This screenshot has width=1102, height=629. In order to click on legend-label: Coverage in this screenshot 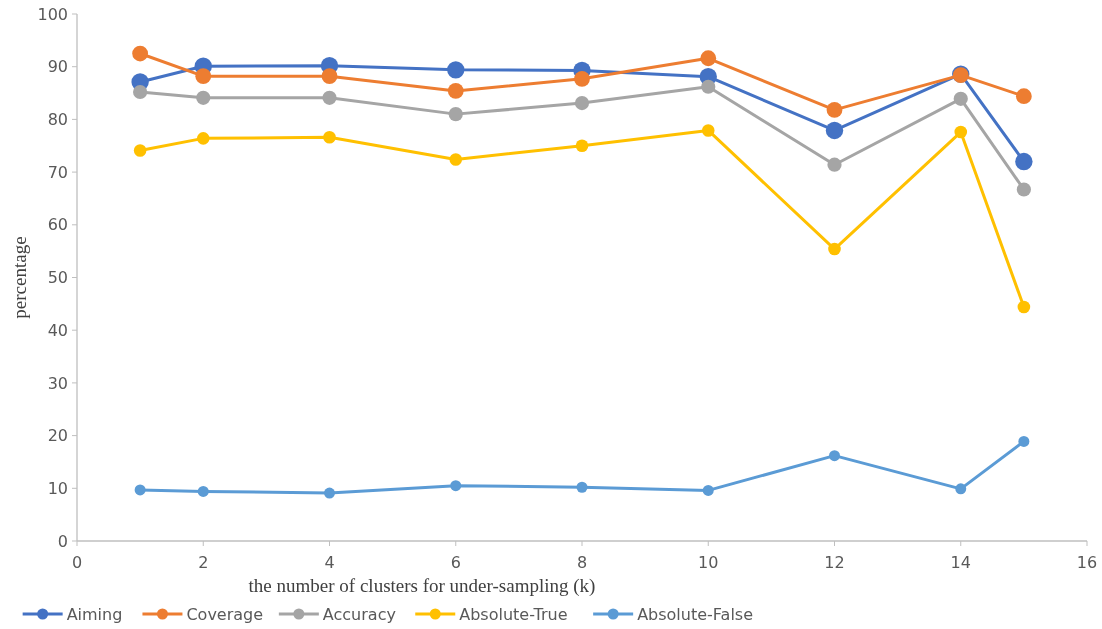, I will do `click(225, 614)`.